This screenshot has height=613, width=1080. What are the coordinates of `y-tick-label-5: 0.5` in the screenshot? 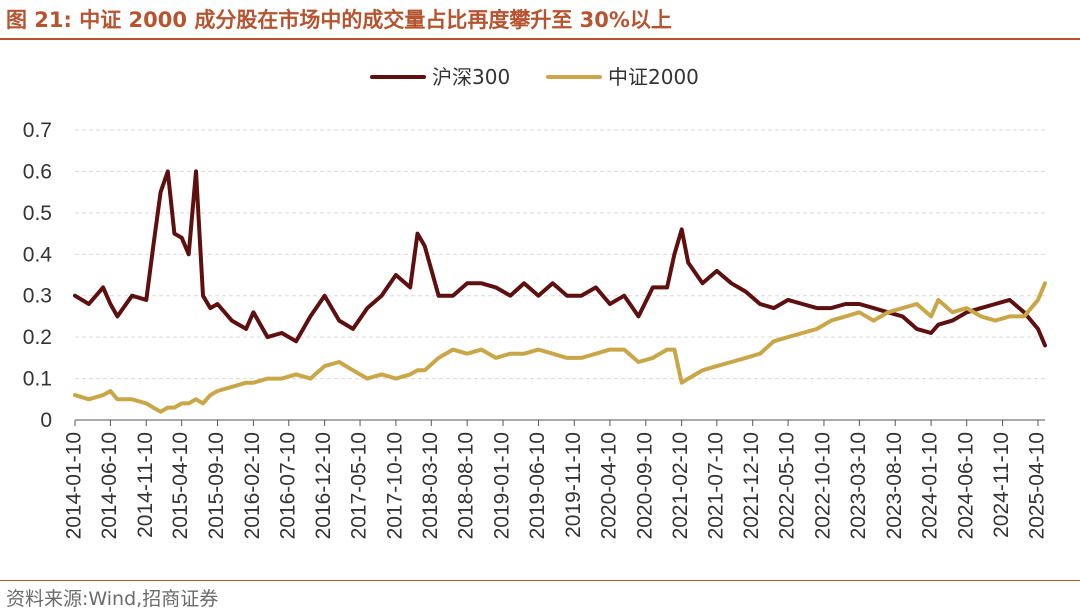 It's located at (37, 213).